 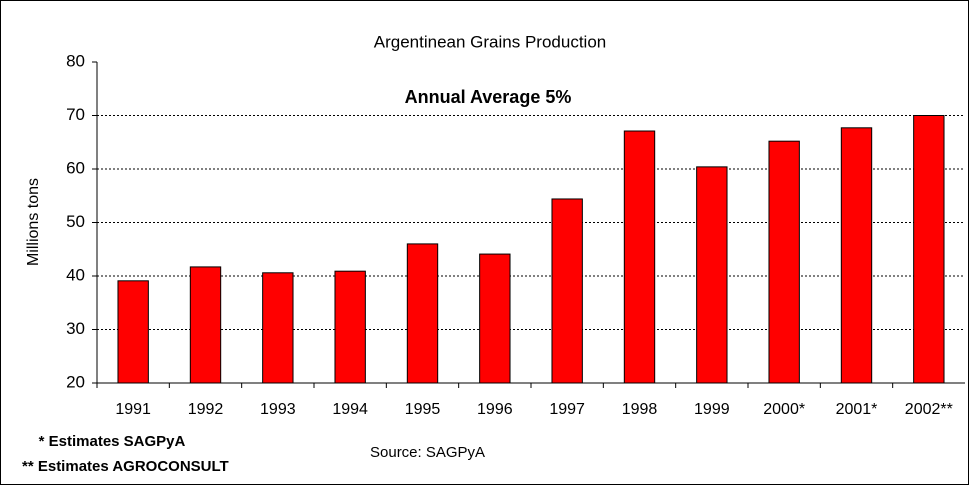 What do you see at coordinates (640, 409) in the screenshot?
I see `x-tick-label: 1998` at bounding box center [640, 409].